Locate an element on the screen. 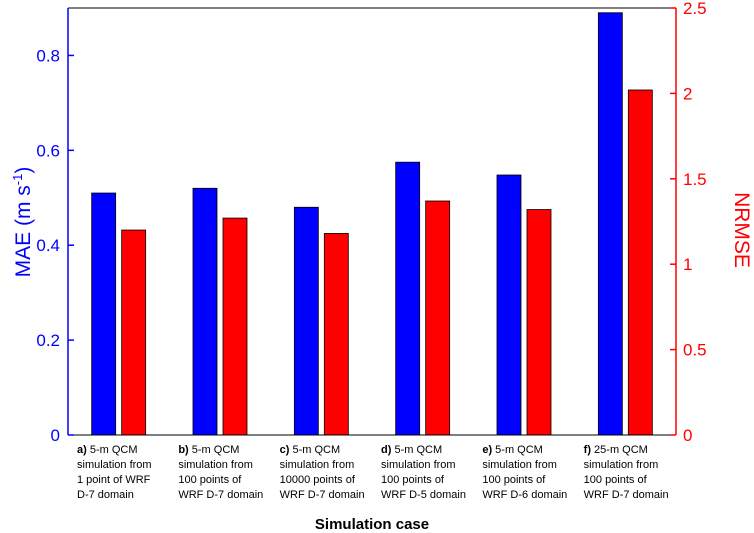  right-tick-label: 0.5 is located at coordinates (695, 350).